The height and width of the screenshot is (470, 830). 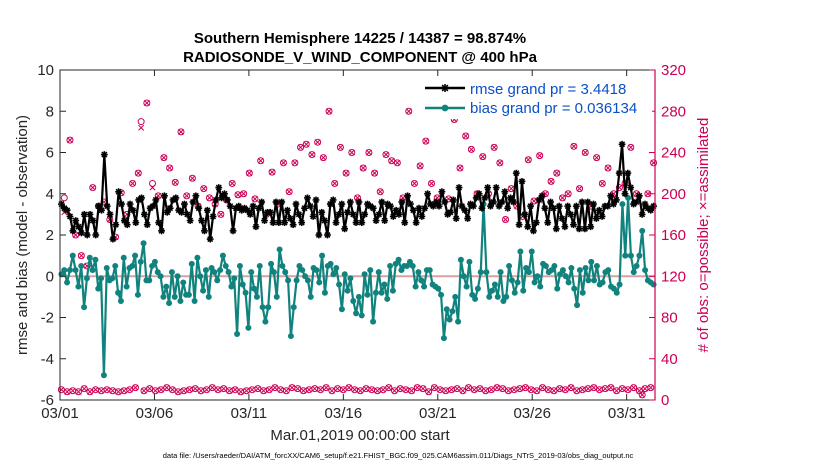 I want to click on right-y-tick-label: 200, so click(x=673, y=194).